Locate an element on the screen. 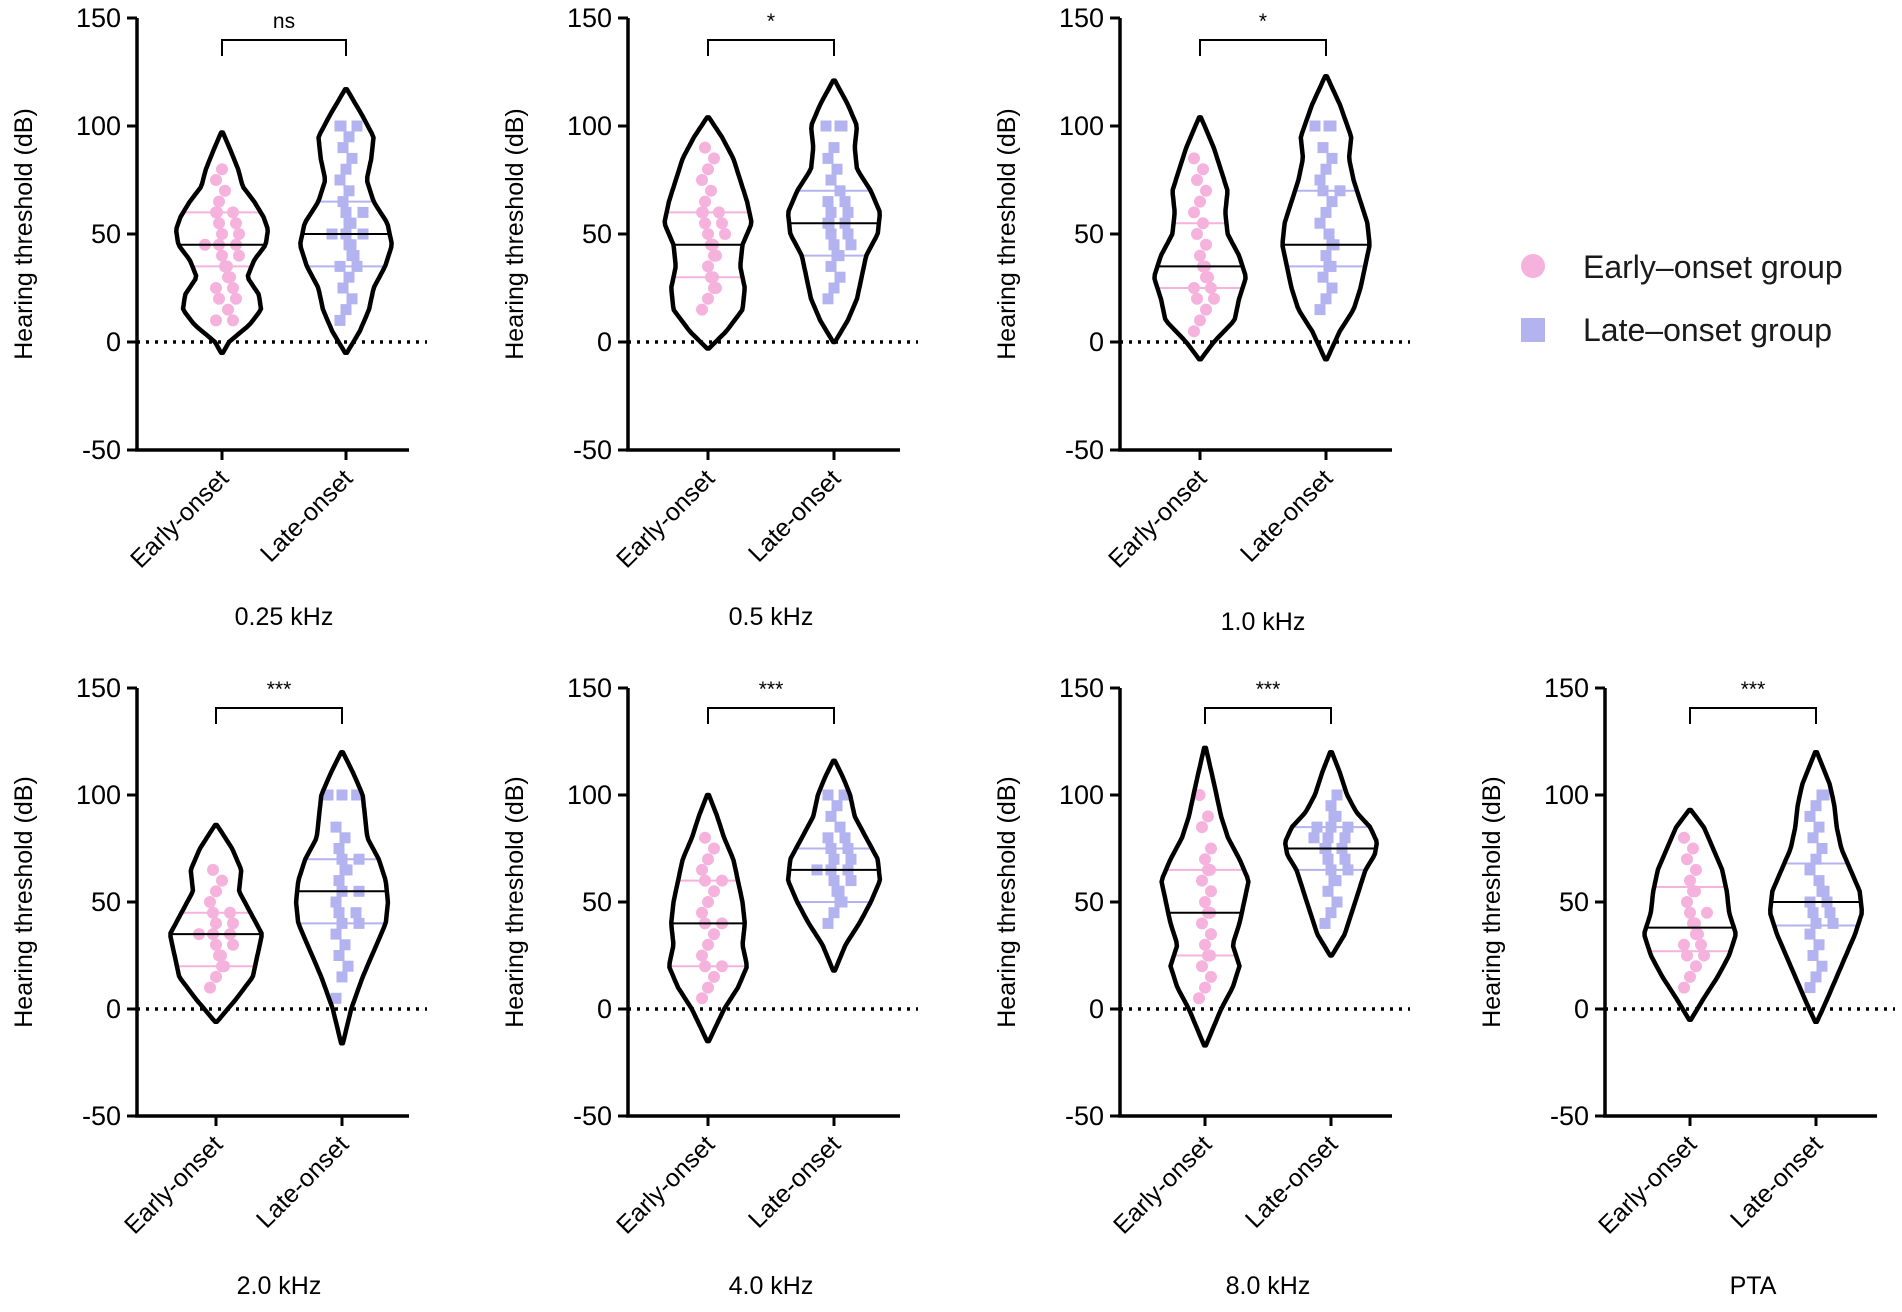  frequency-label: 0.5 kHz is located at coordinates (771, 617).